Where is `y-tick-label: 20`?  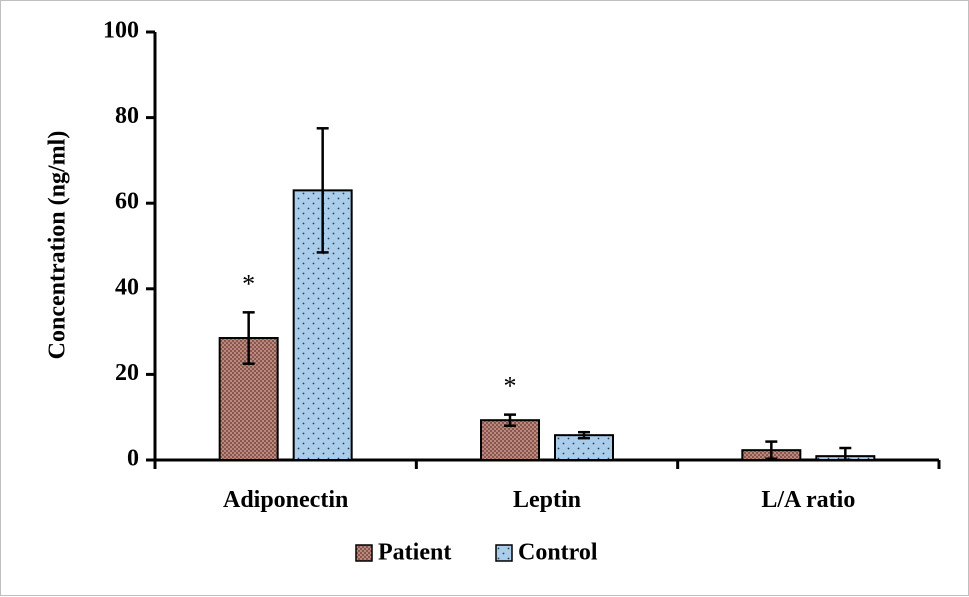 y-tick-label: 20 is located at coordinates (127, 373).